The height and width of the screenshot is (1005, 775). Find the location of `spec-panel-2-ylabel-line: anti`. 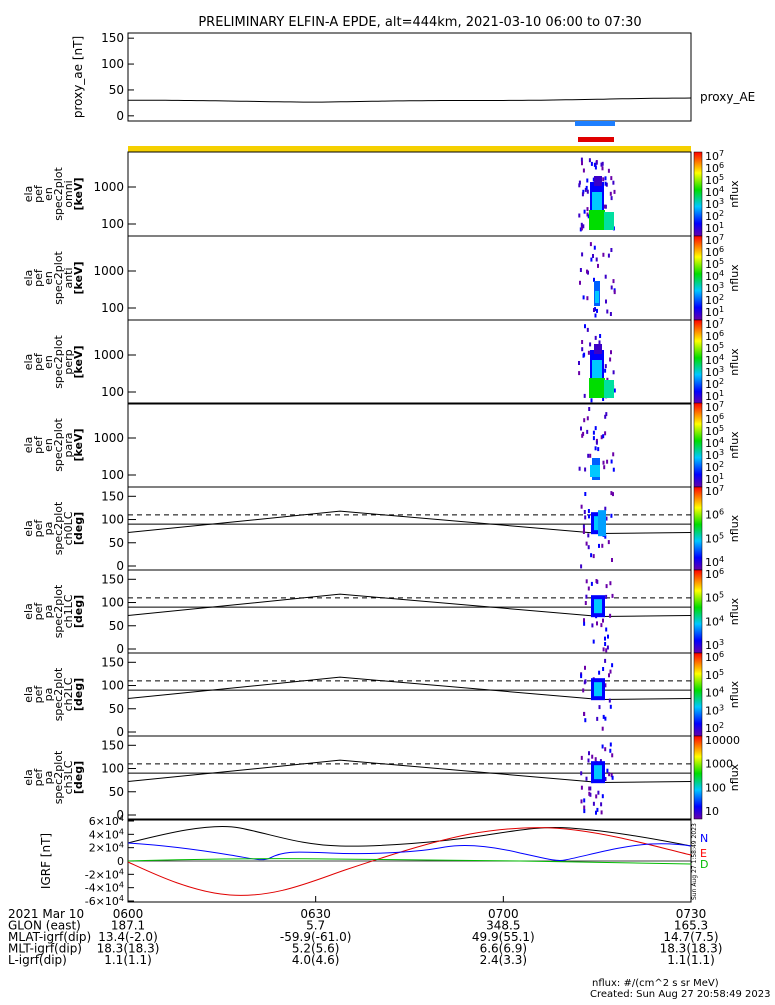

spec-panel-2-ylabel-line: anti is located at coordinates (68, 277).